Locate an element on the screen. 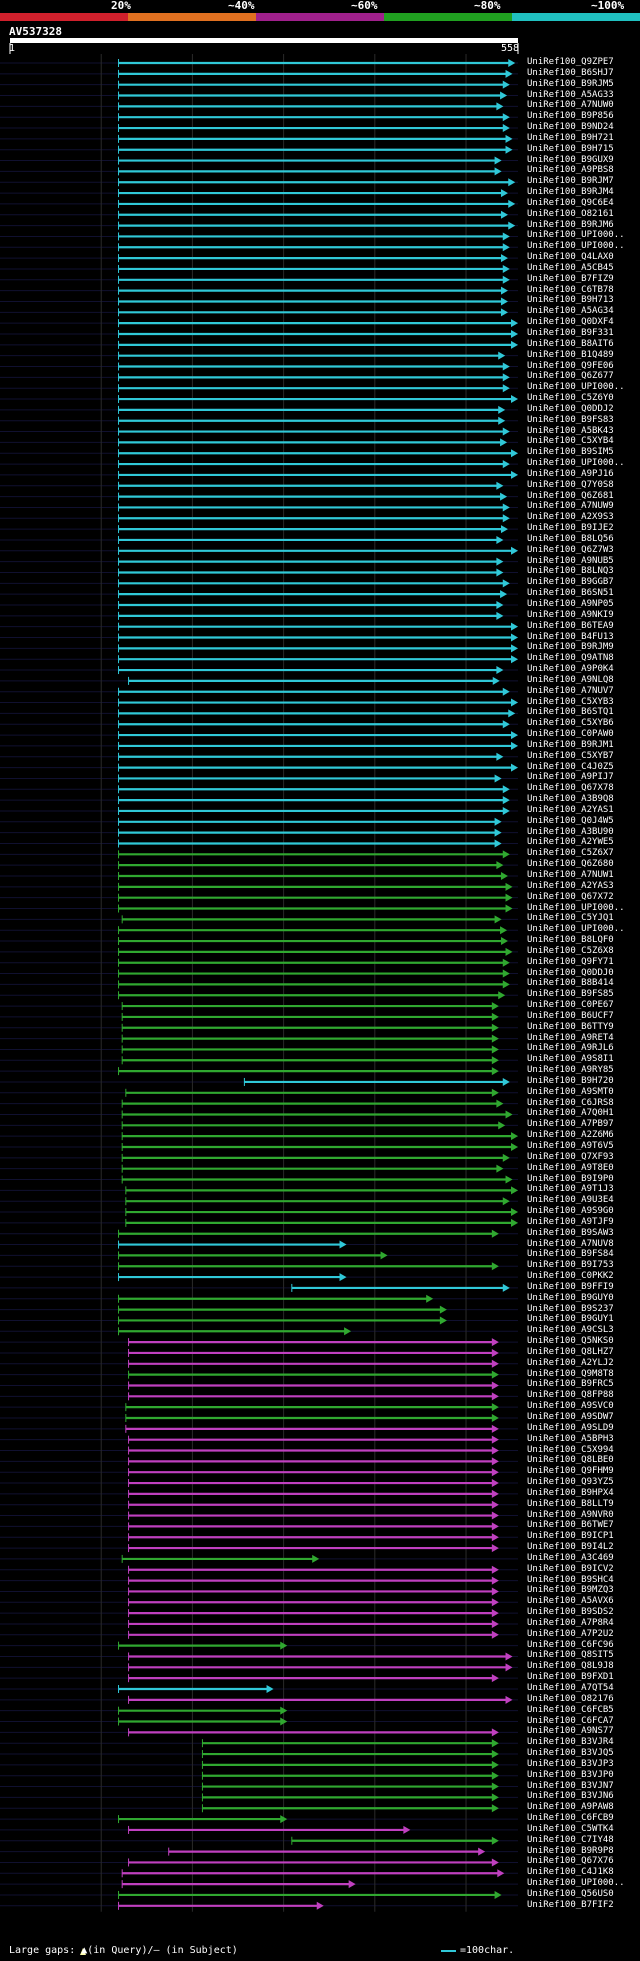 The width and height of the screenshot is (640, 1961). hit-label: UniRef100_Q8LBE0 is located at coordinates (570, 1460).